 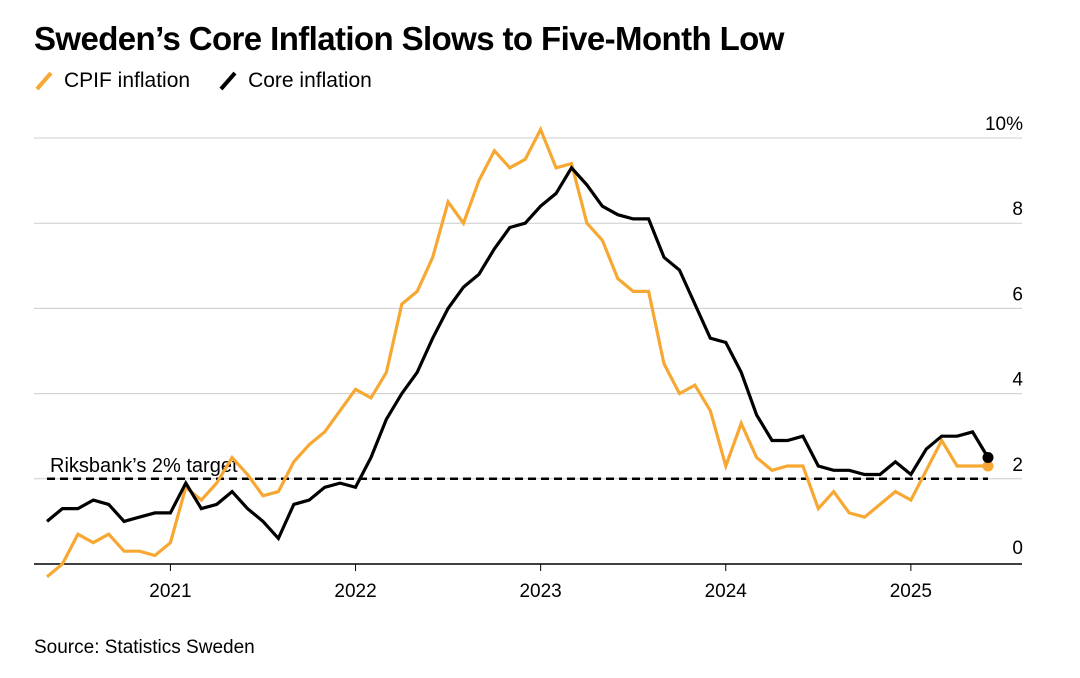 I want to click on legend-label-core: Core inflation, so click(x=310, y=80).